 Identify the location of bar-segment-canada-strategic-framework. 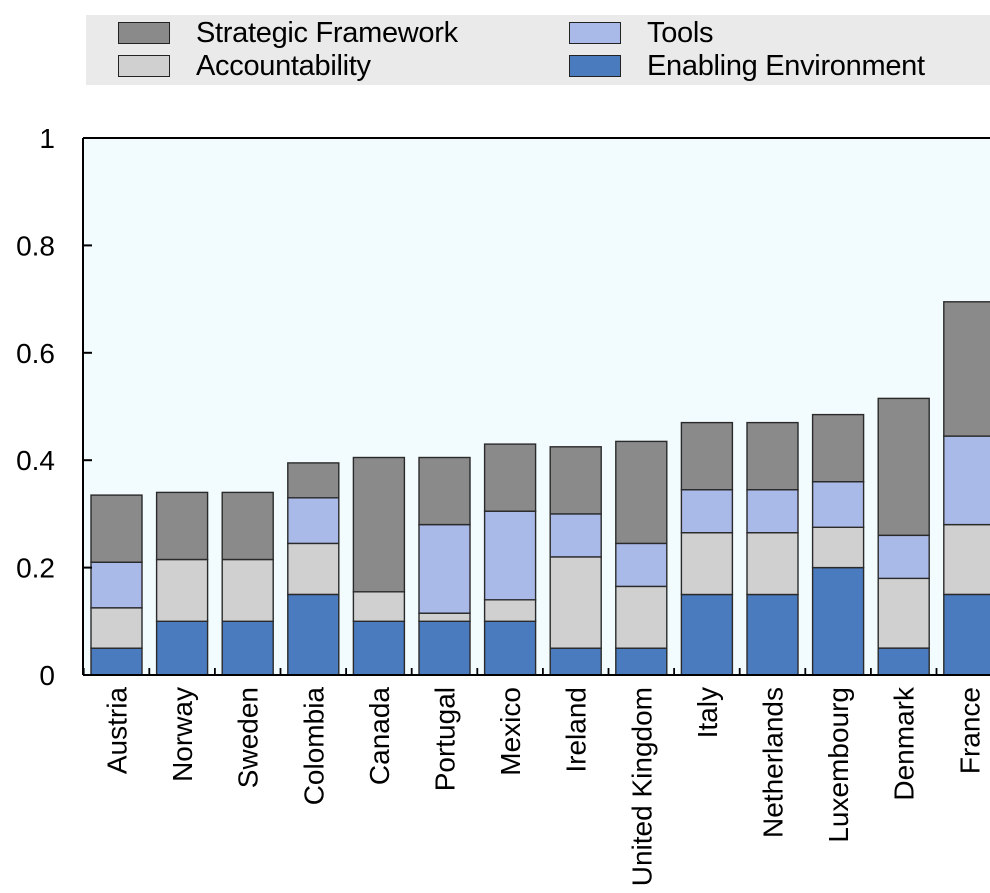
(379, 524).